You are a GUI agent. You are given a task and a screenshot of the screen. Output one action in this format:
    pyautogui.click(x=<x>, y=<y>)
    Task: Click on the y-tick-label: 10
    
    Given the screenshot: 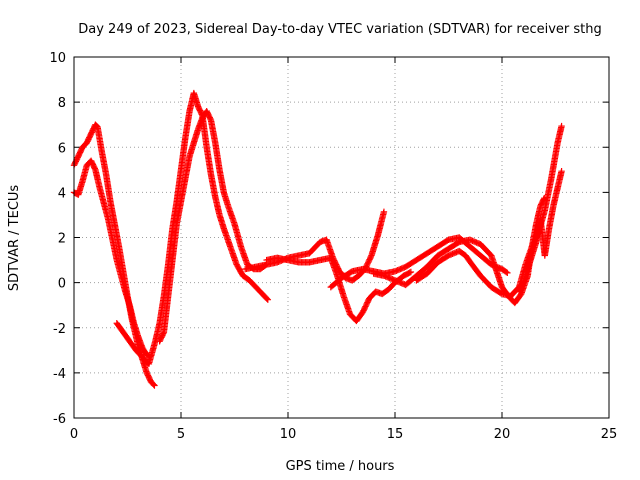 What is the action you would take?
    pyautogui.click(x=57, y=58)
    